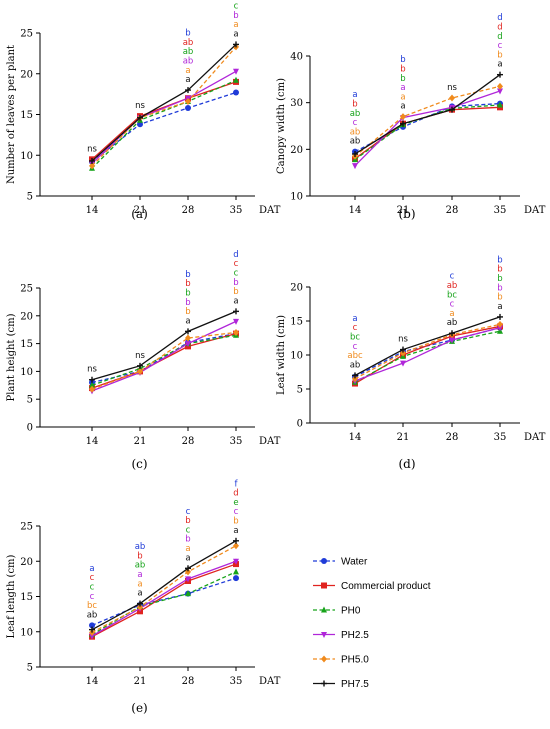 The width and height of the screenshot is (550, 729). I want to click on y-axis-label: Leaf width (cm), so click(281, 355).